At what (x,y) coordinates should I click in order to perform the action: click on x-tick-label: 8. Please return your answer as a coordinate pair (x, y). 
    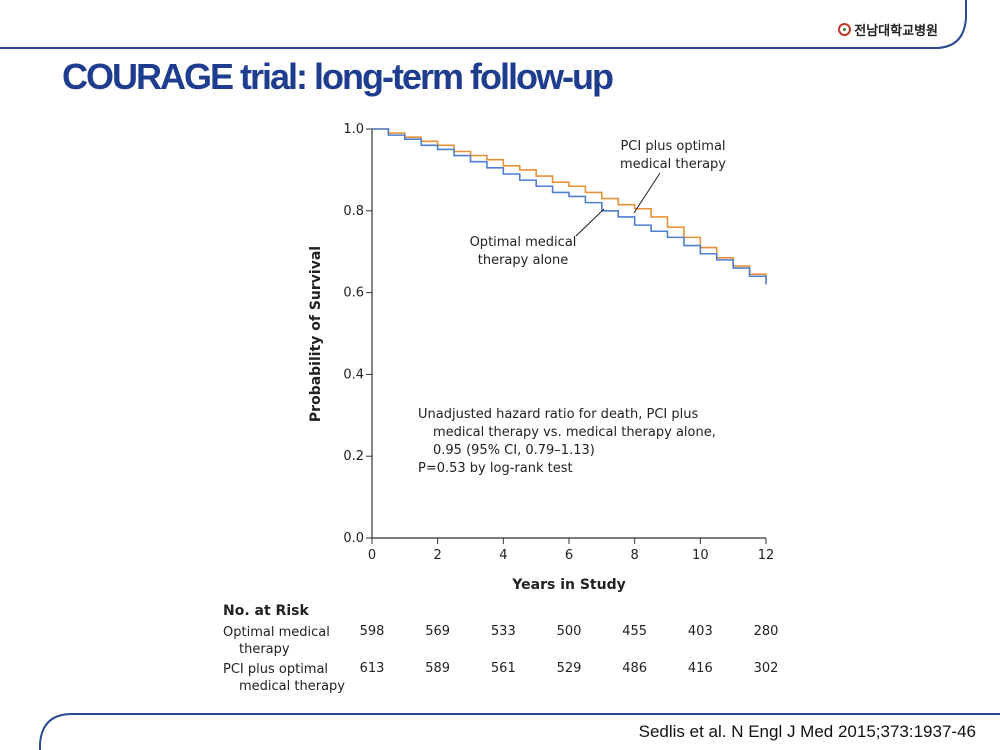
    Looking at the image, I should click on (635, 555).